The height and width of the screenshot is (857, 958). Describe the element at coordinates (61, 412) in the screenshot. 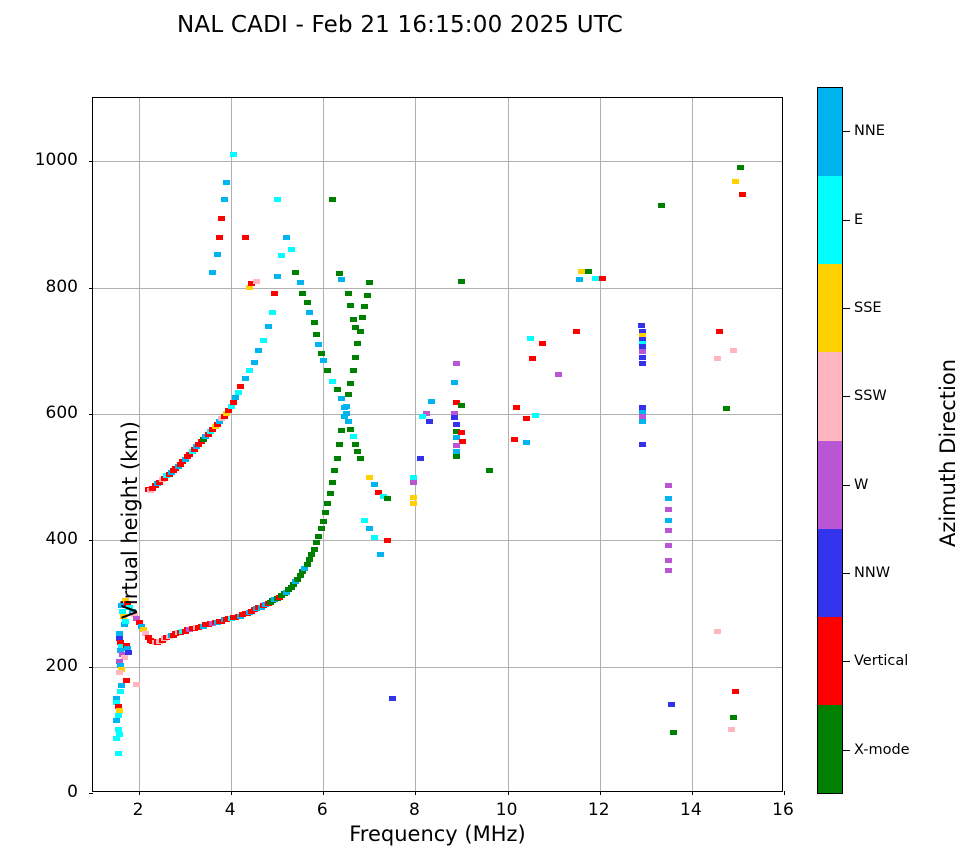

I see `y-tick-label: 600` at that location.